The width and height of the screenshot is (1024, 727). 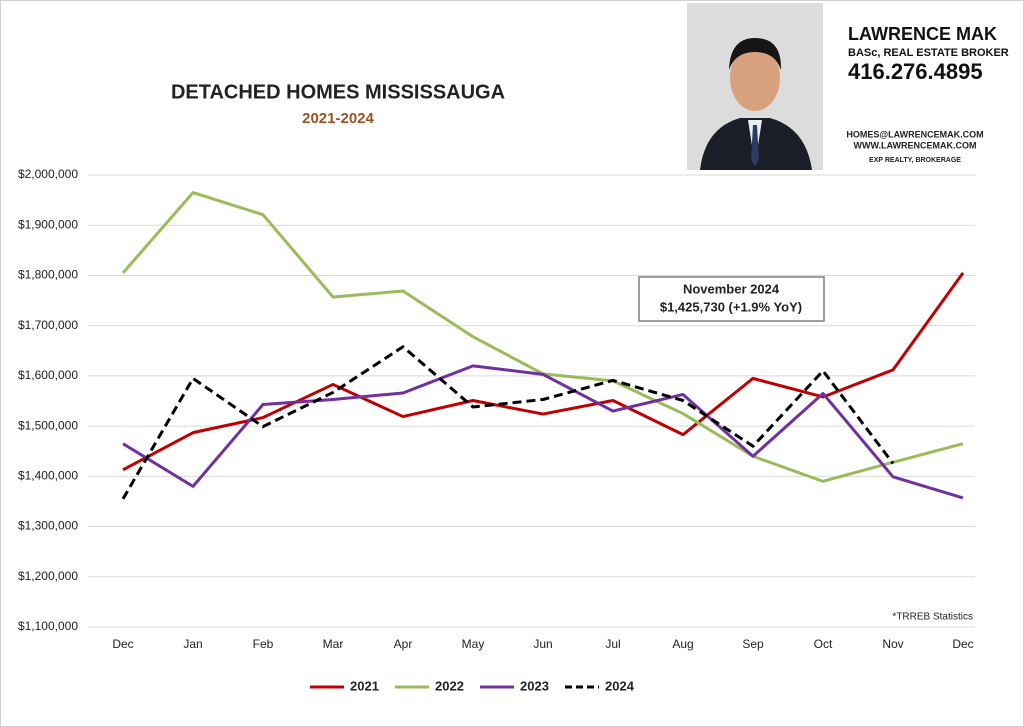 I want to click on y-tick-label: $1,900,000, so click(x=48, y=224).